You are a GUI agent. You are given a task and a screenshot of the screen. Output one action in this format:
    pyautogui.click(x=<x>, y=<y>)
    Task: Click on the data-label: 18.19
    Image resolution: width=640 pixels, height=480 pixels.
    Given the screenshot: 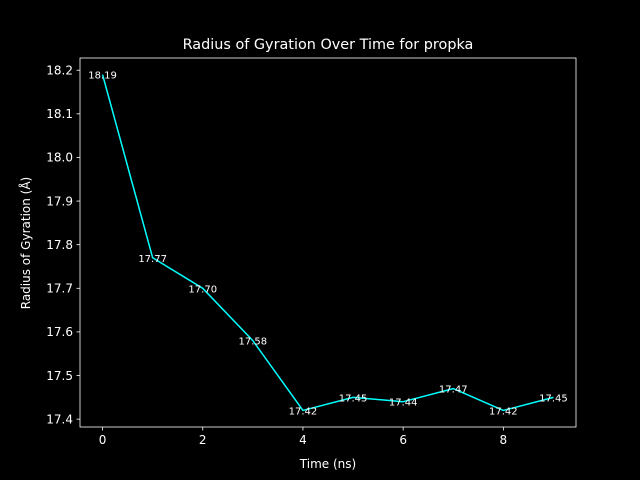 What is the action you would take?
    pyautogui.click(x=102, y=76)
    